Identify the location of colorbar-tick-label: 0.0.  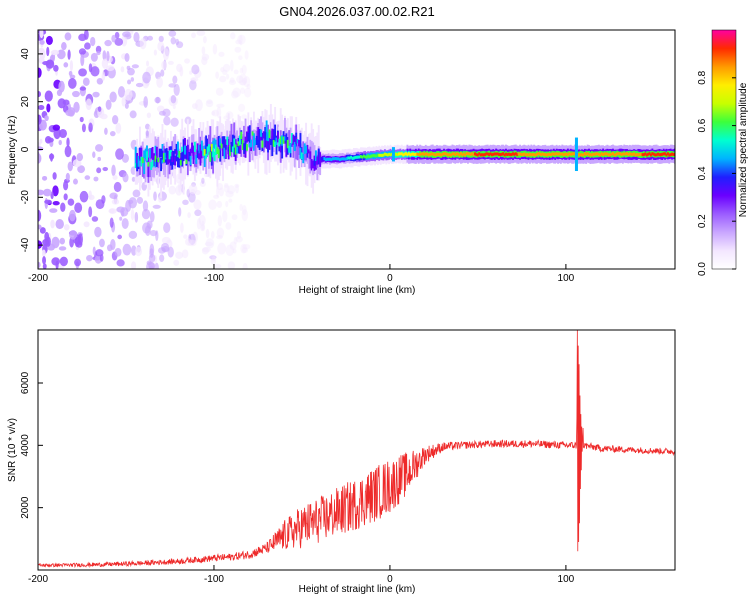
(702, 269).